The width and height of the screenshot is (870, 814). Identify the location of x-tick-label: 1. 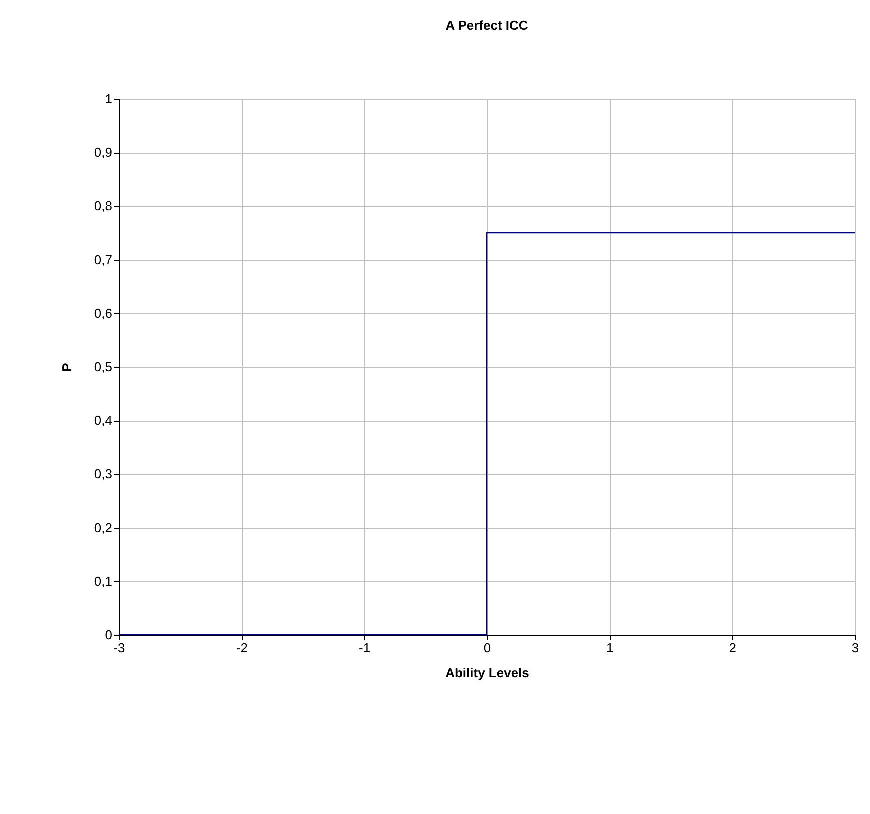
(610, 648).